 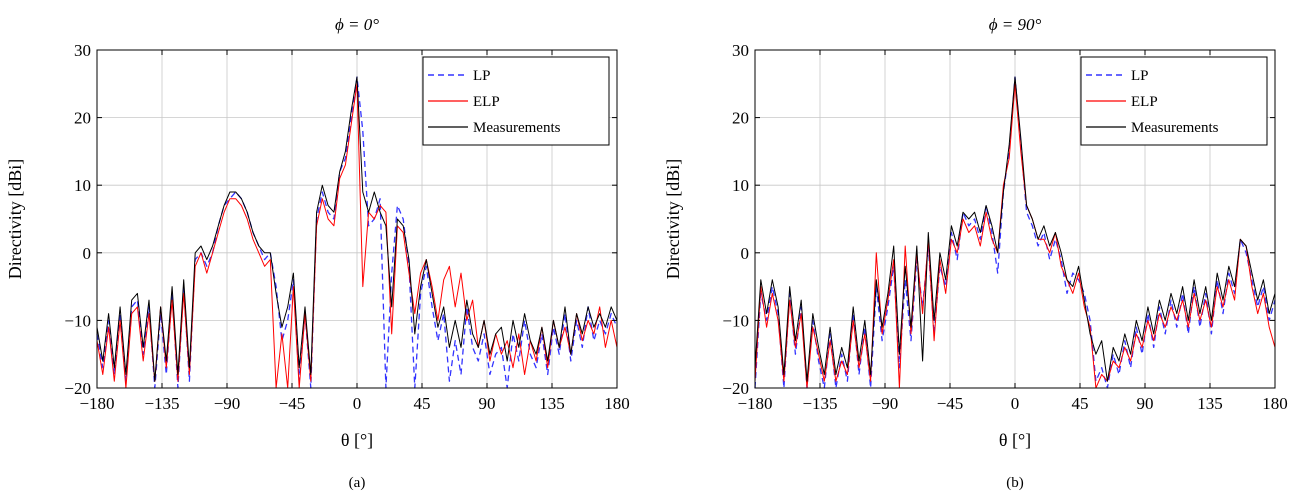 I want to click on panel-caption: (a), so click(x=357, y=483).